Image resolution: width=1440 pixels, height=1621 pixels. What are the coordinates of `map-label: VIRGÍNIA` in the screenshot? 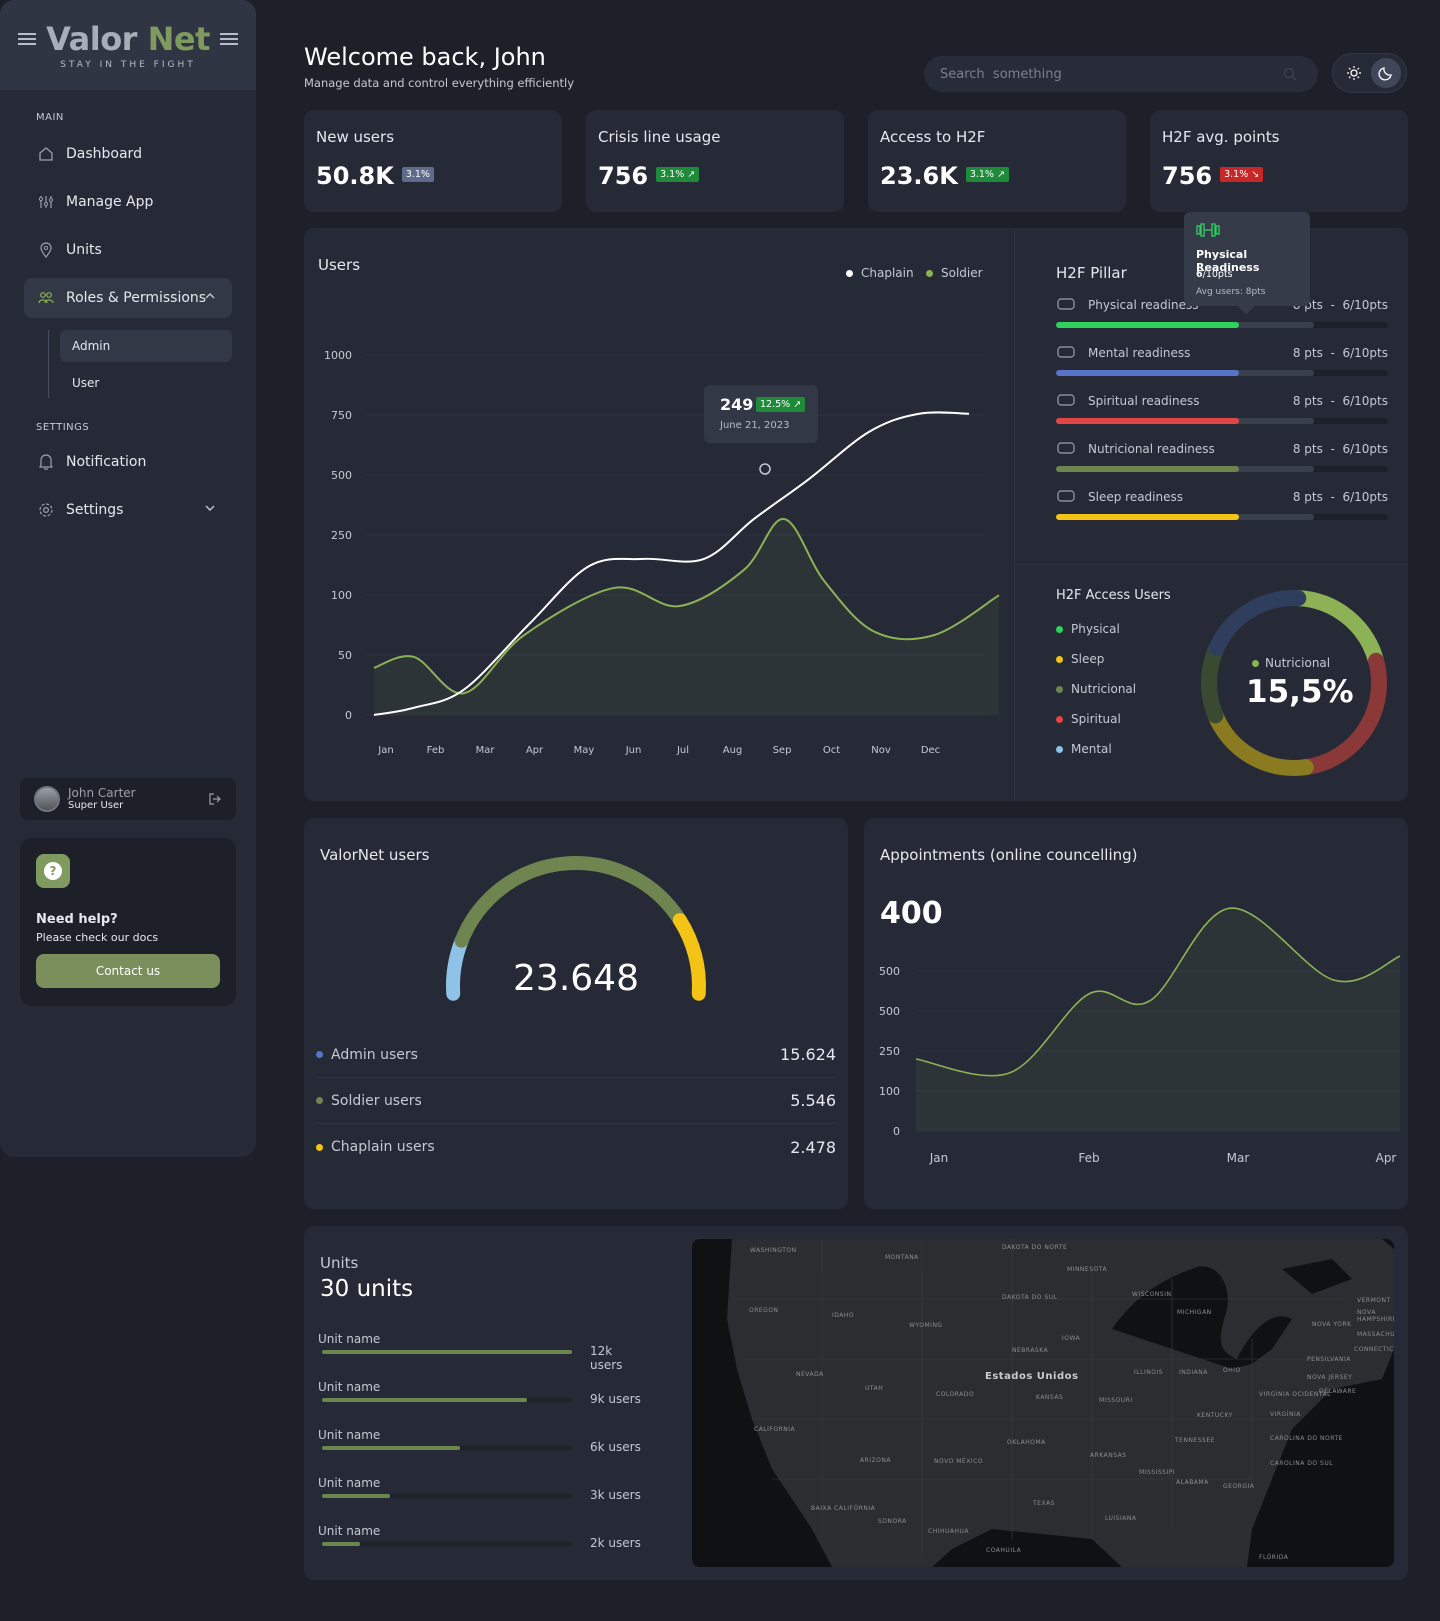 It's located at (1285, 1414).